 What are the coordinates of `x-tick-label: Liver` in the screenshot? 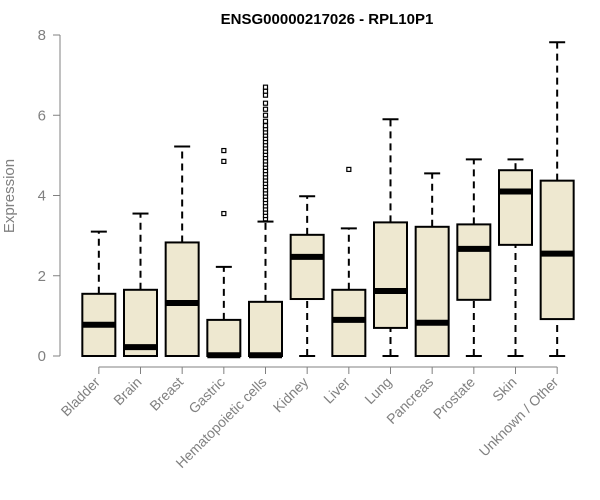 It's located at (336, 390).